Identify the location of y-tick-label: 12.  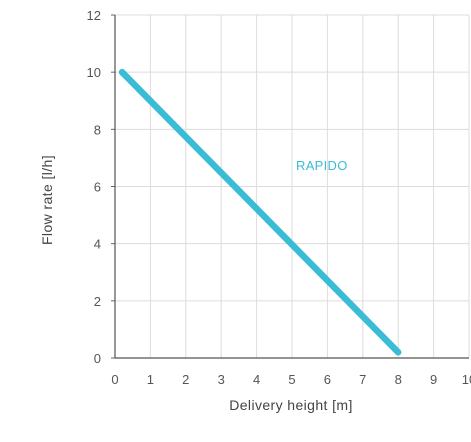
(94, 15).